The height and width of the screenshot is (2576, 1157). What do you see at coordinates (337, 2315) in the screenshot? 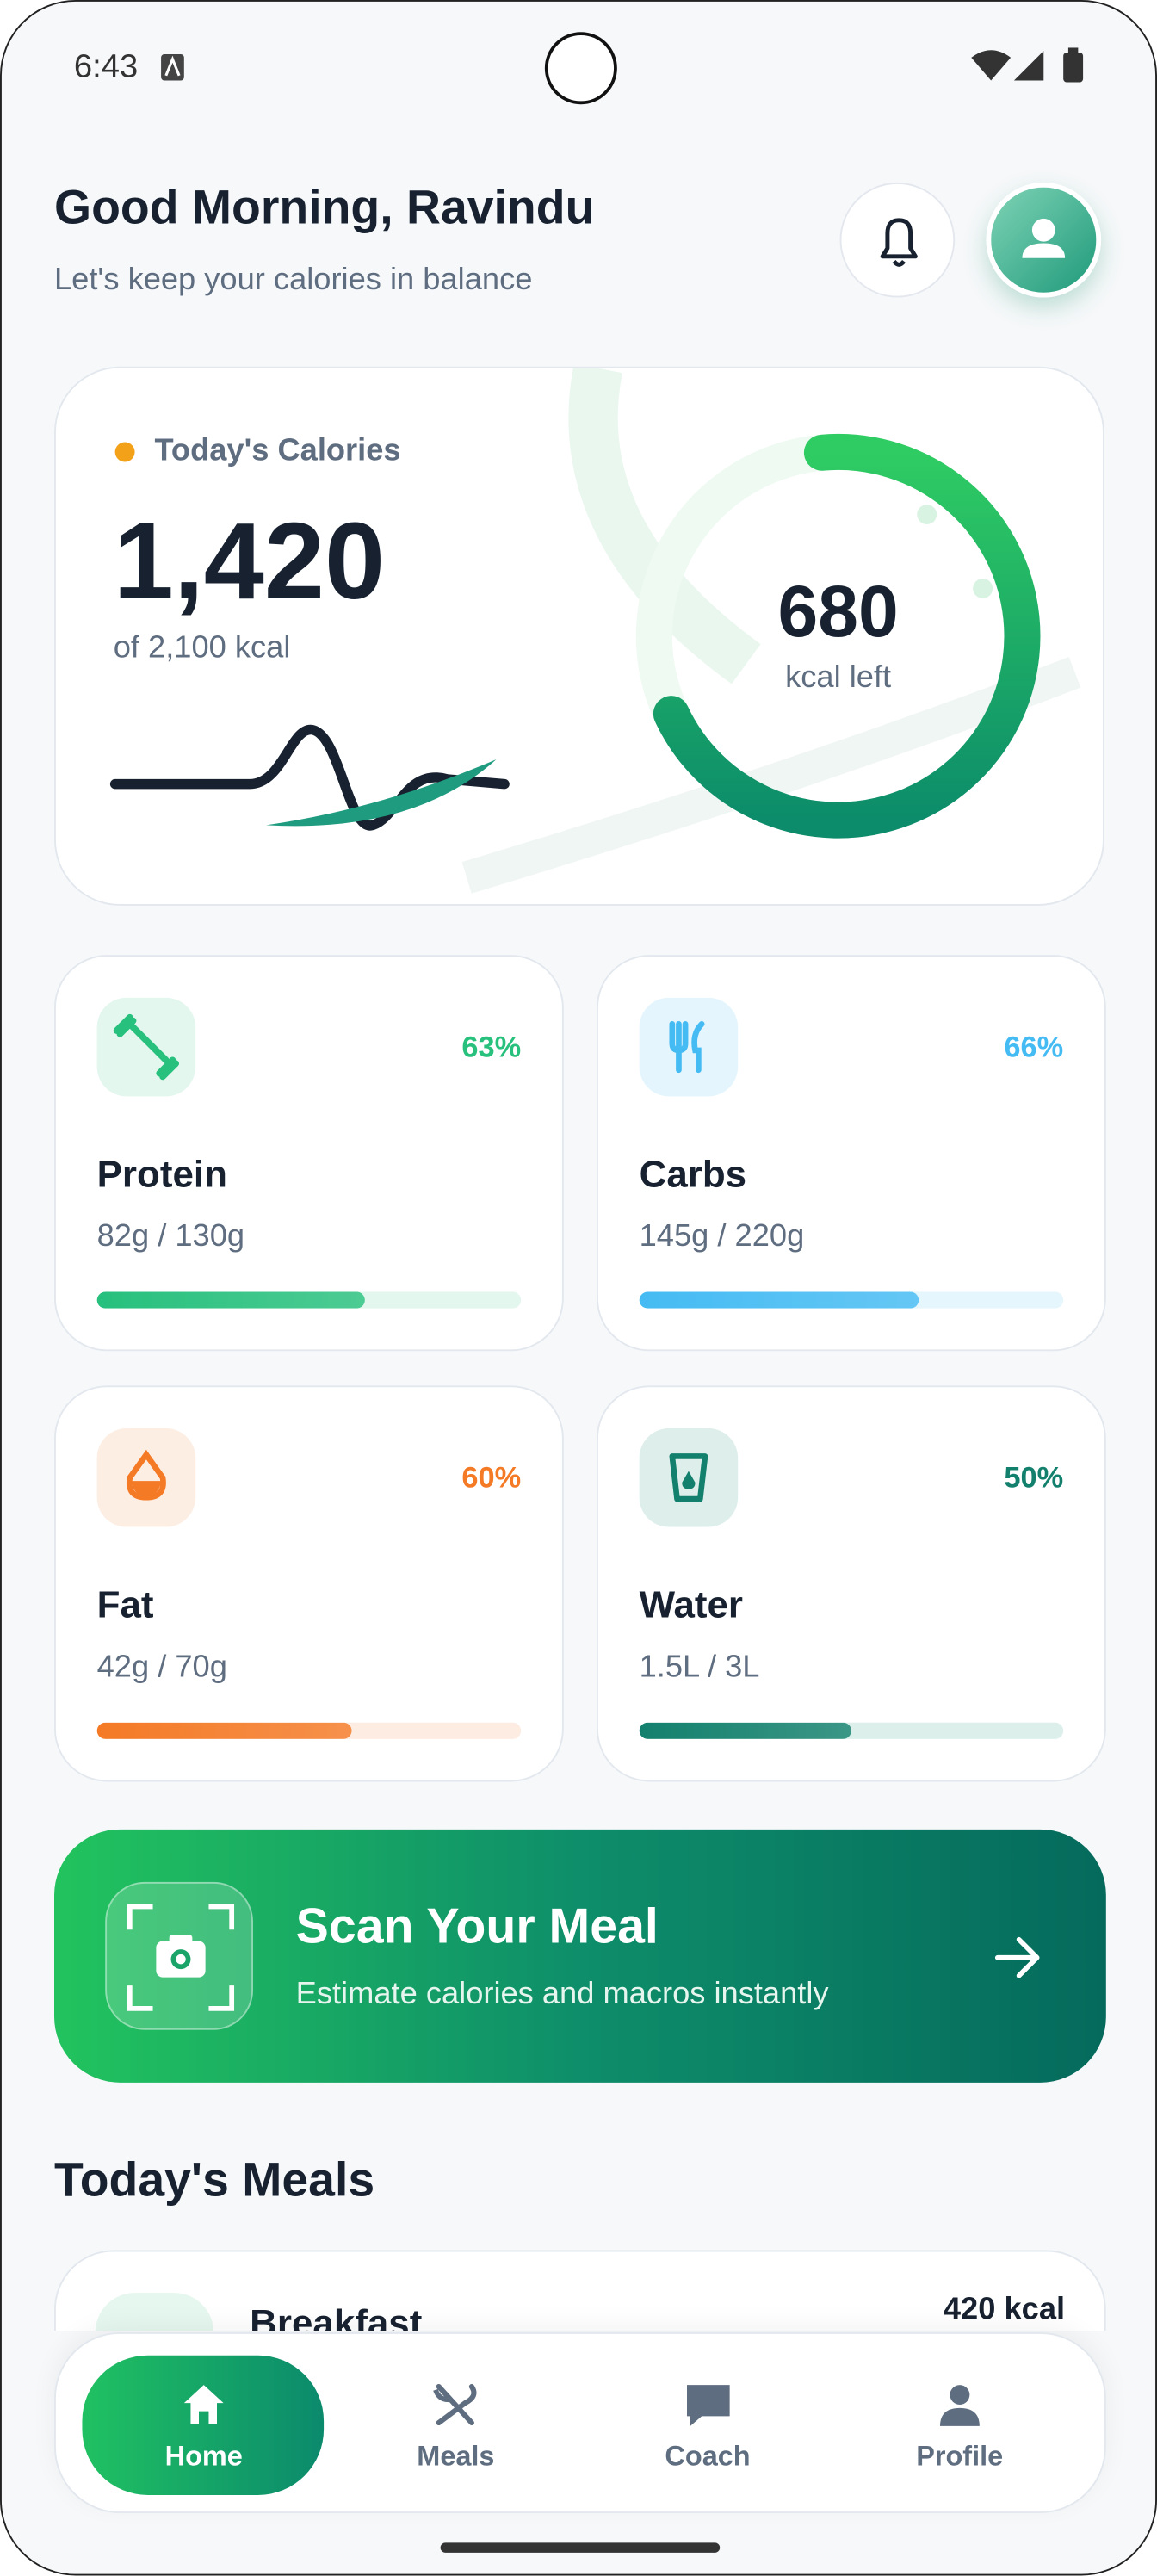
I see `meal-name: Breakfast` at bounding box center [337, 2315].